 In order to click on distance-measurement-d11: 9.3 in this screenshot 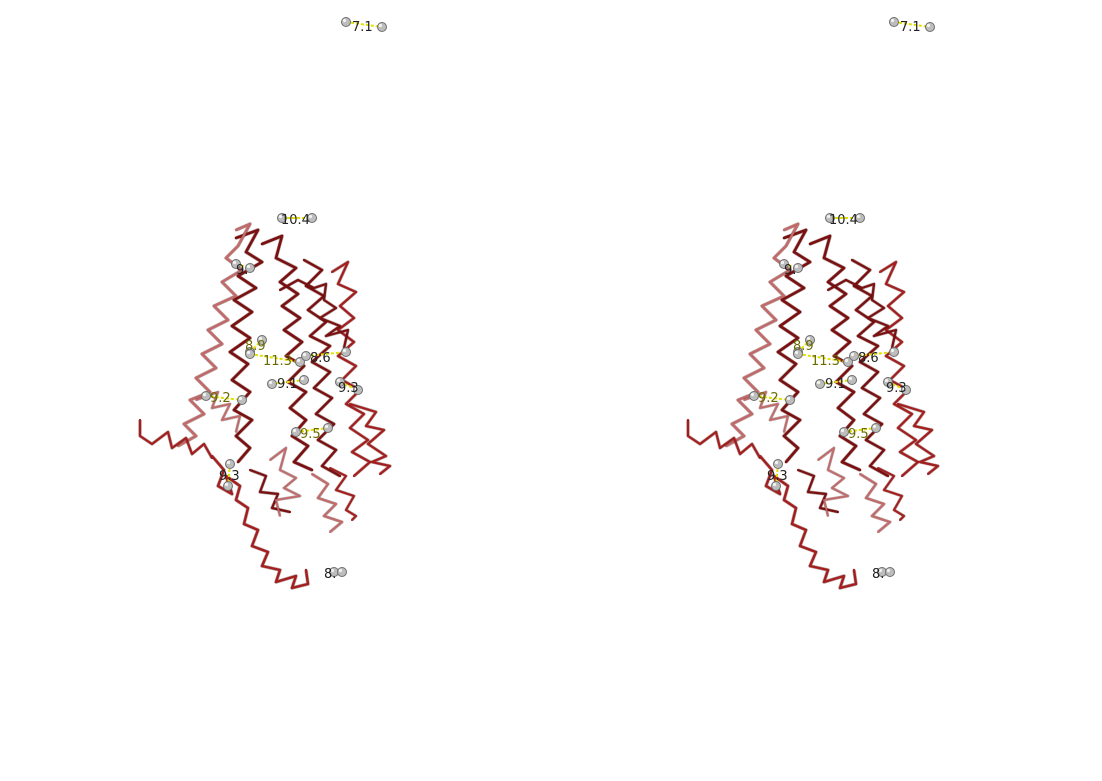, I will do `click(777, 475)`.